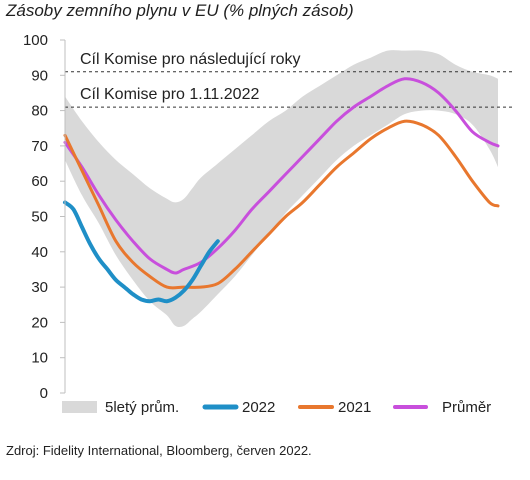 The height and width of the screenshot is (480, 530). Describe the element at coordinates (39, 252) in the screenshot. I see `y-tick-label-40: 40` at that location.